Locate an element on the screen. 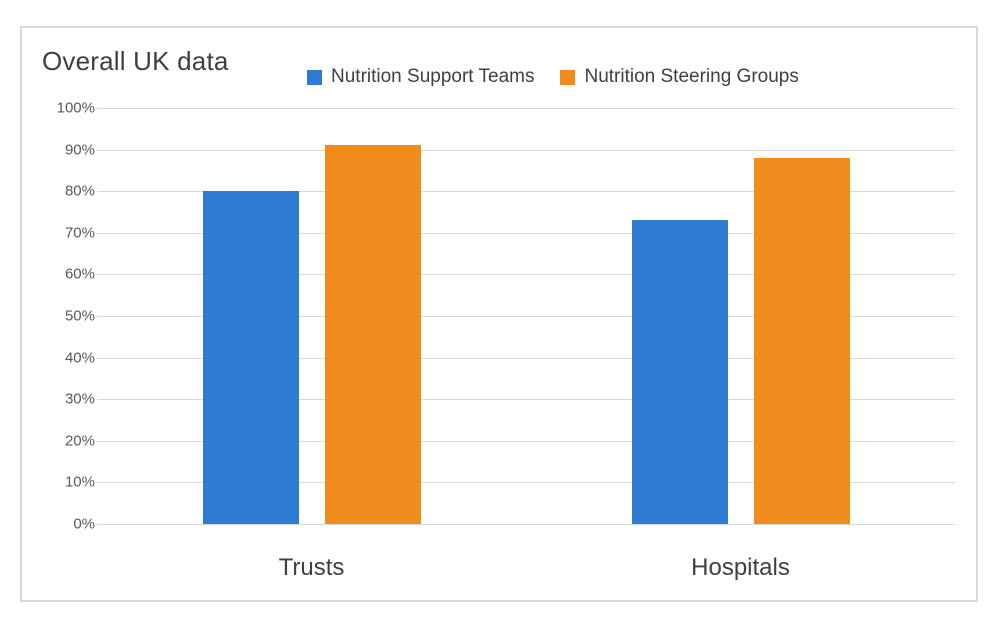 The width and height of the screenshot is (1000, 620). y-tick-label: 10% is located at coordinates (79, 482).